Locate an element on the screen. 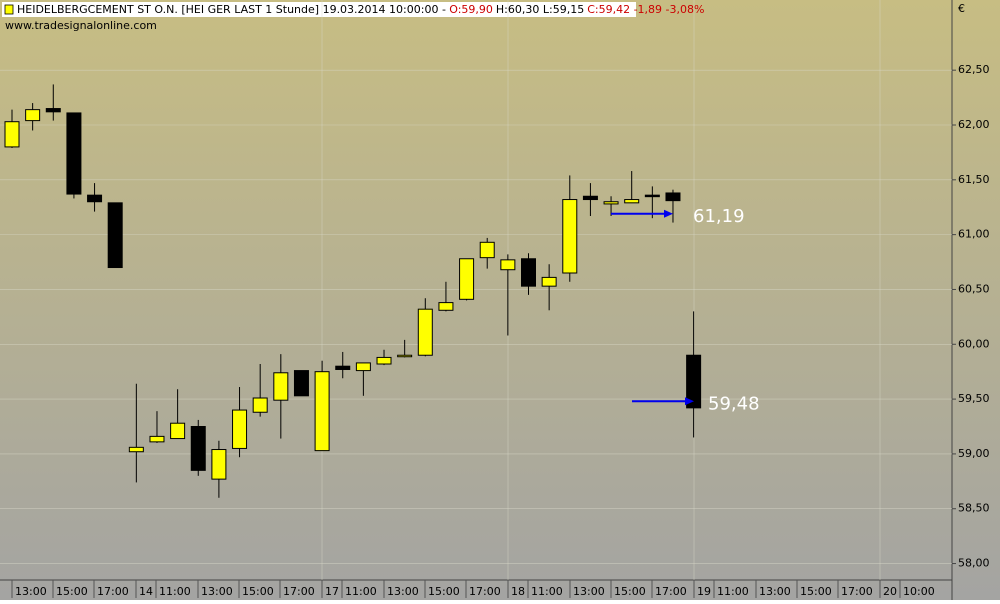 This screenshot has width=1000, height=604. y-tick-label: 62,00 is located at coordinates (974, 124).